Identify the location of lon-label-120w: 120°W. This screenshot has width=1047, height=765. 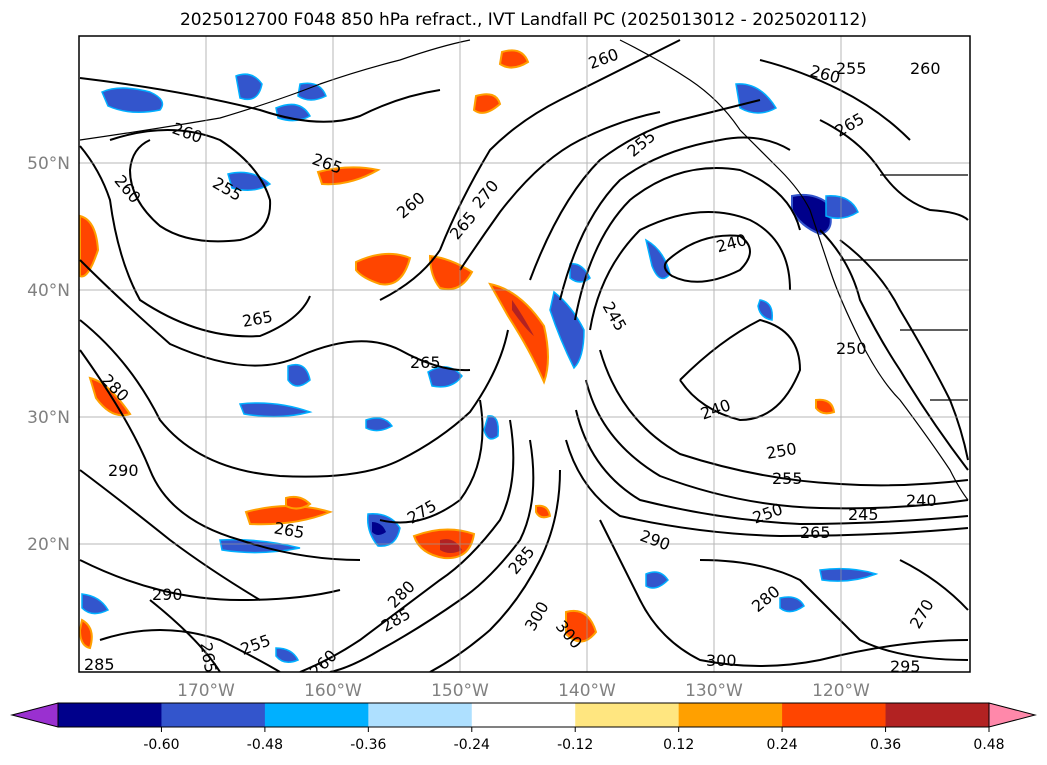
(841, 691).